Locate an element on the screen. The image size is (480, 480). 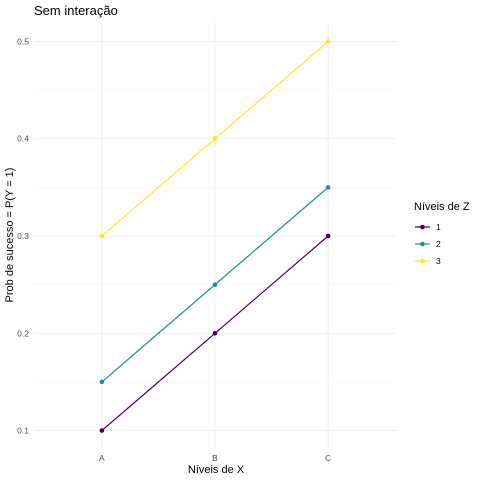
legend-label: 1 is located at coordinates (438, 227).